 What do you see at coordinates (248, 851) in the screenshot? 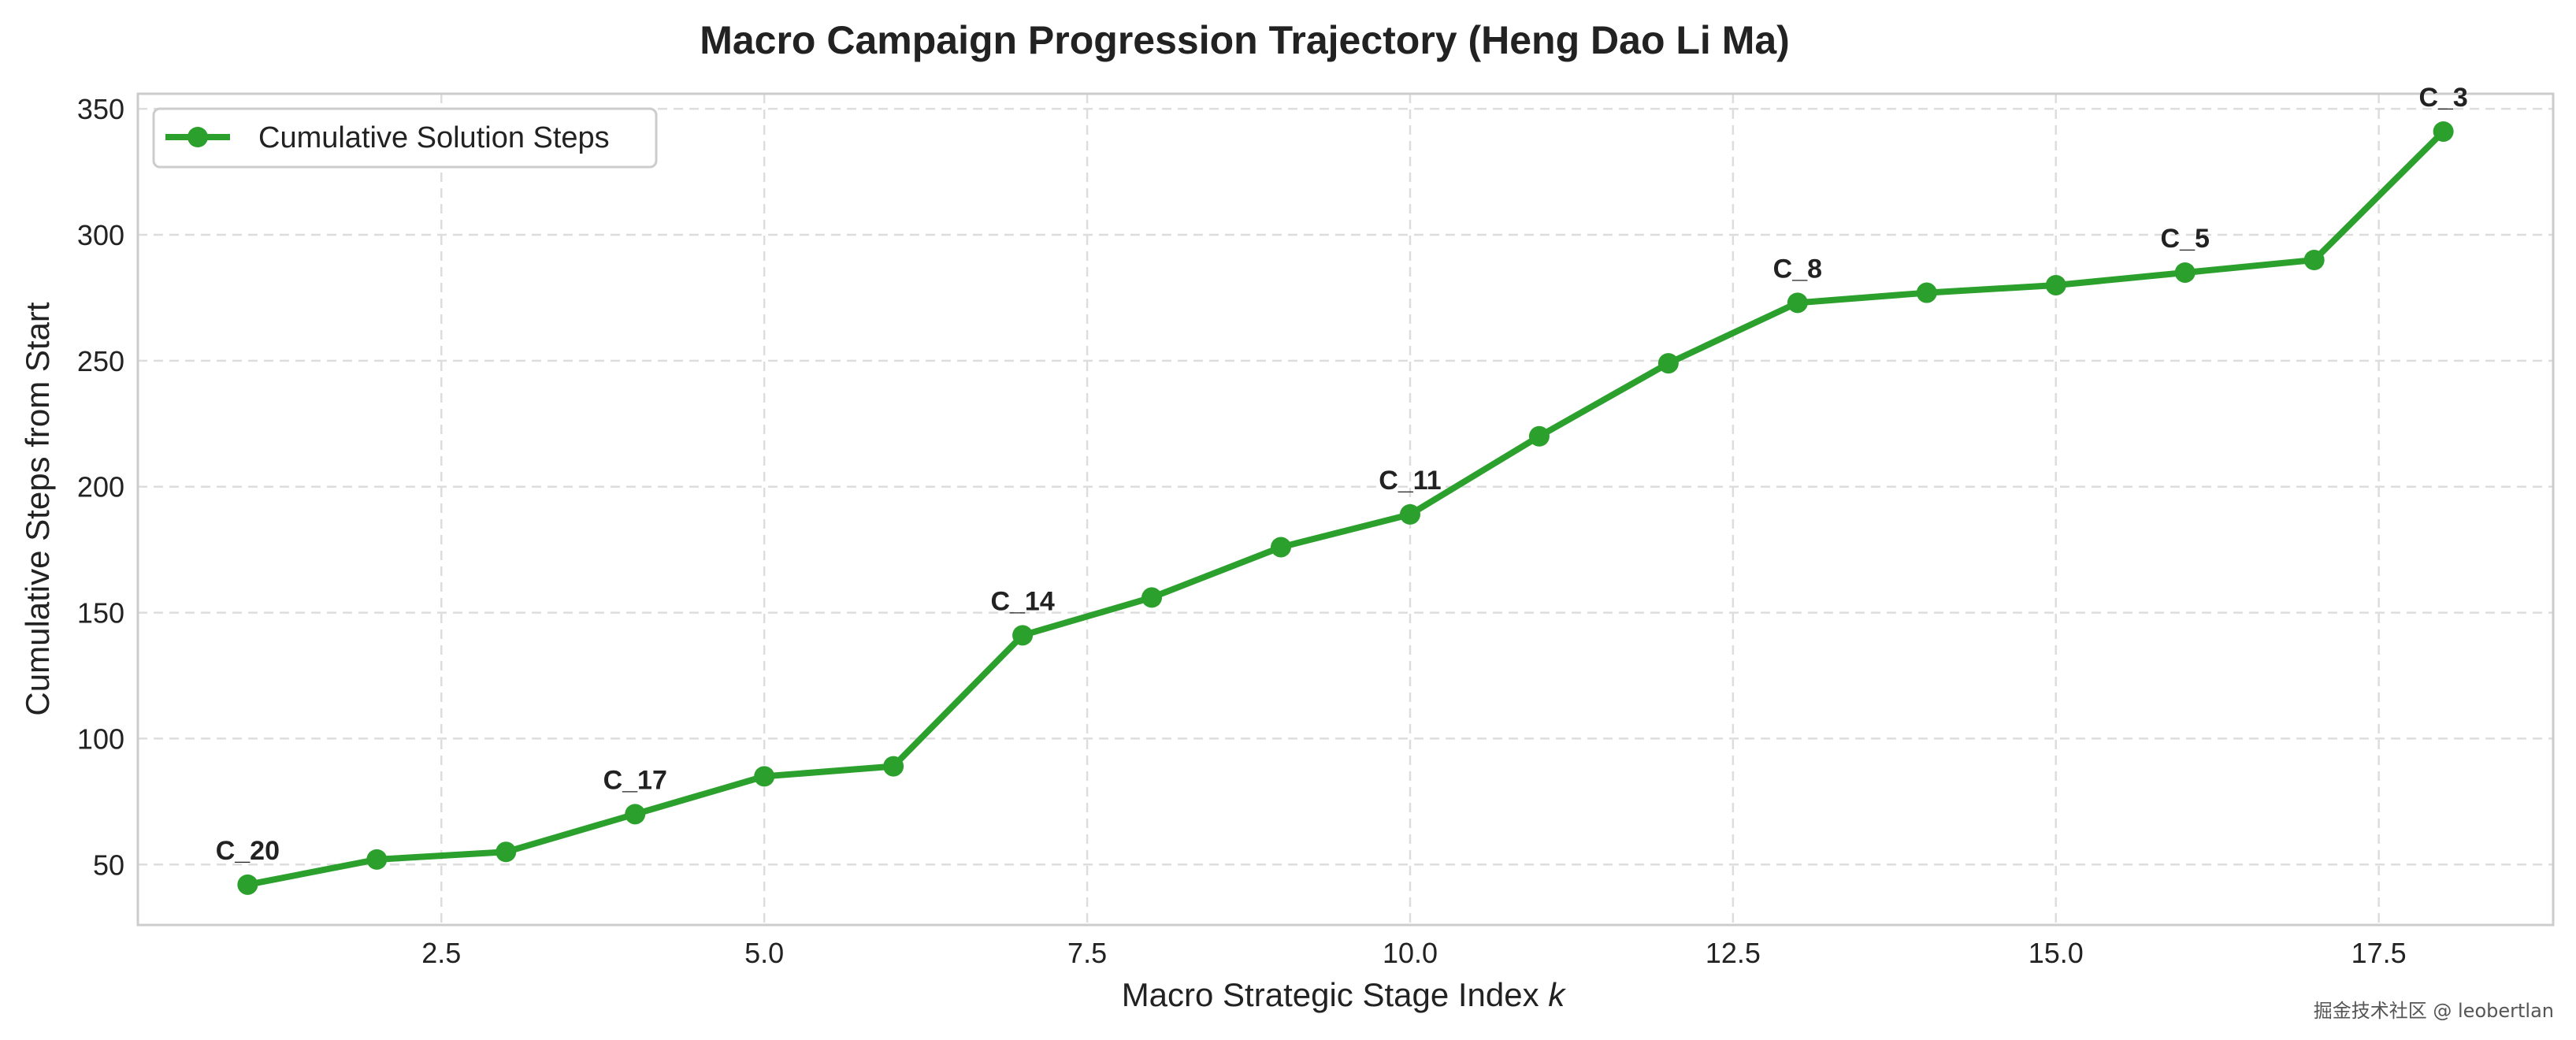
I see `point-annotation: C_20` at bounding box center [248, 851].